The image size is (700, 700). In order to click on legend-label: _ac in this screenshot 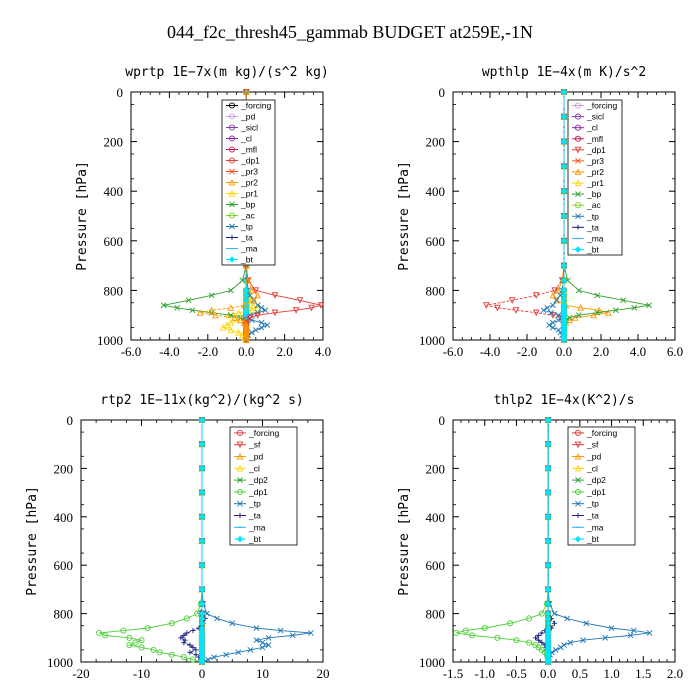, I will do `click(247, 216)`.